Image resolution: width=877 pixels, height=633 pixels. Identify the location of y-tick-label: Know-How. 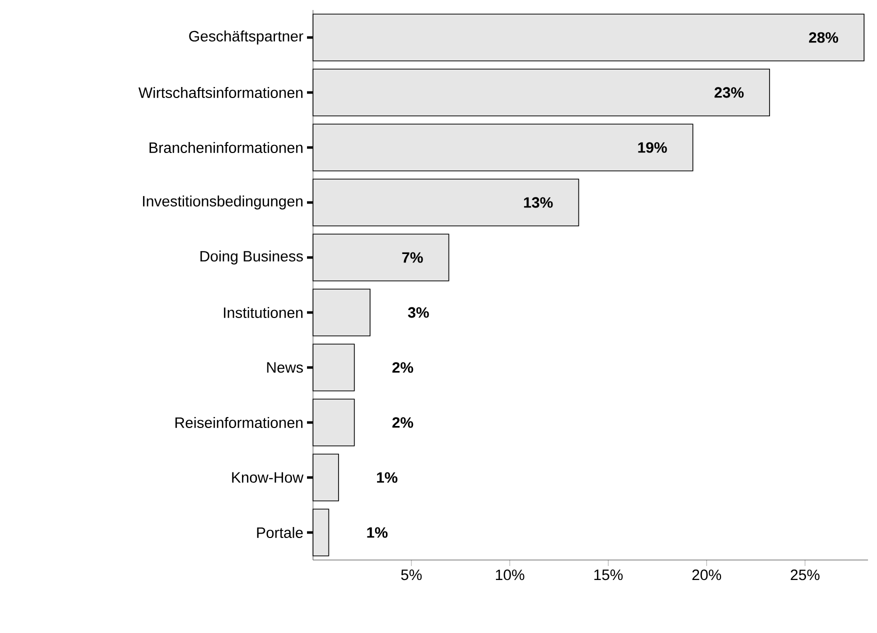
(268, 477).